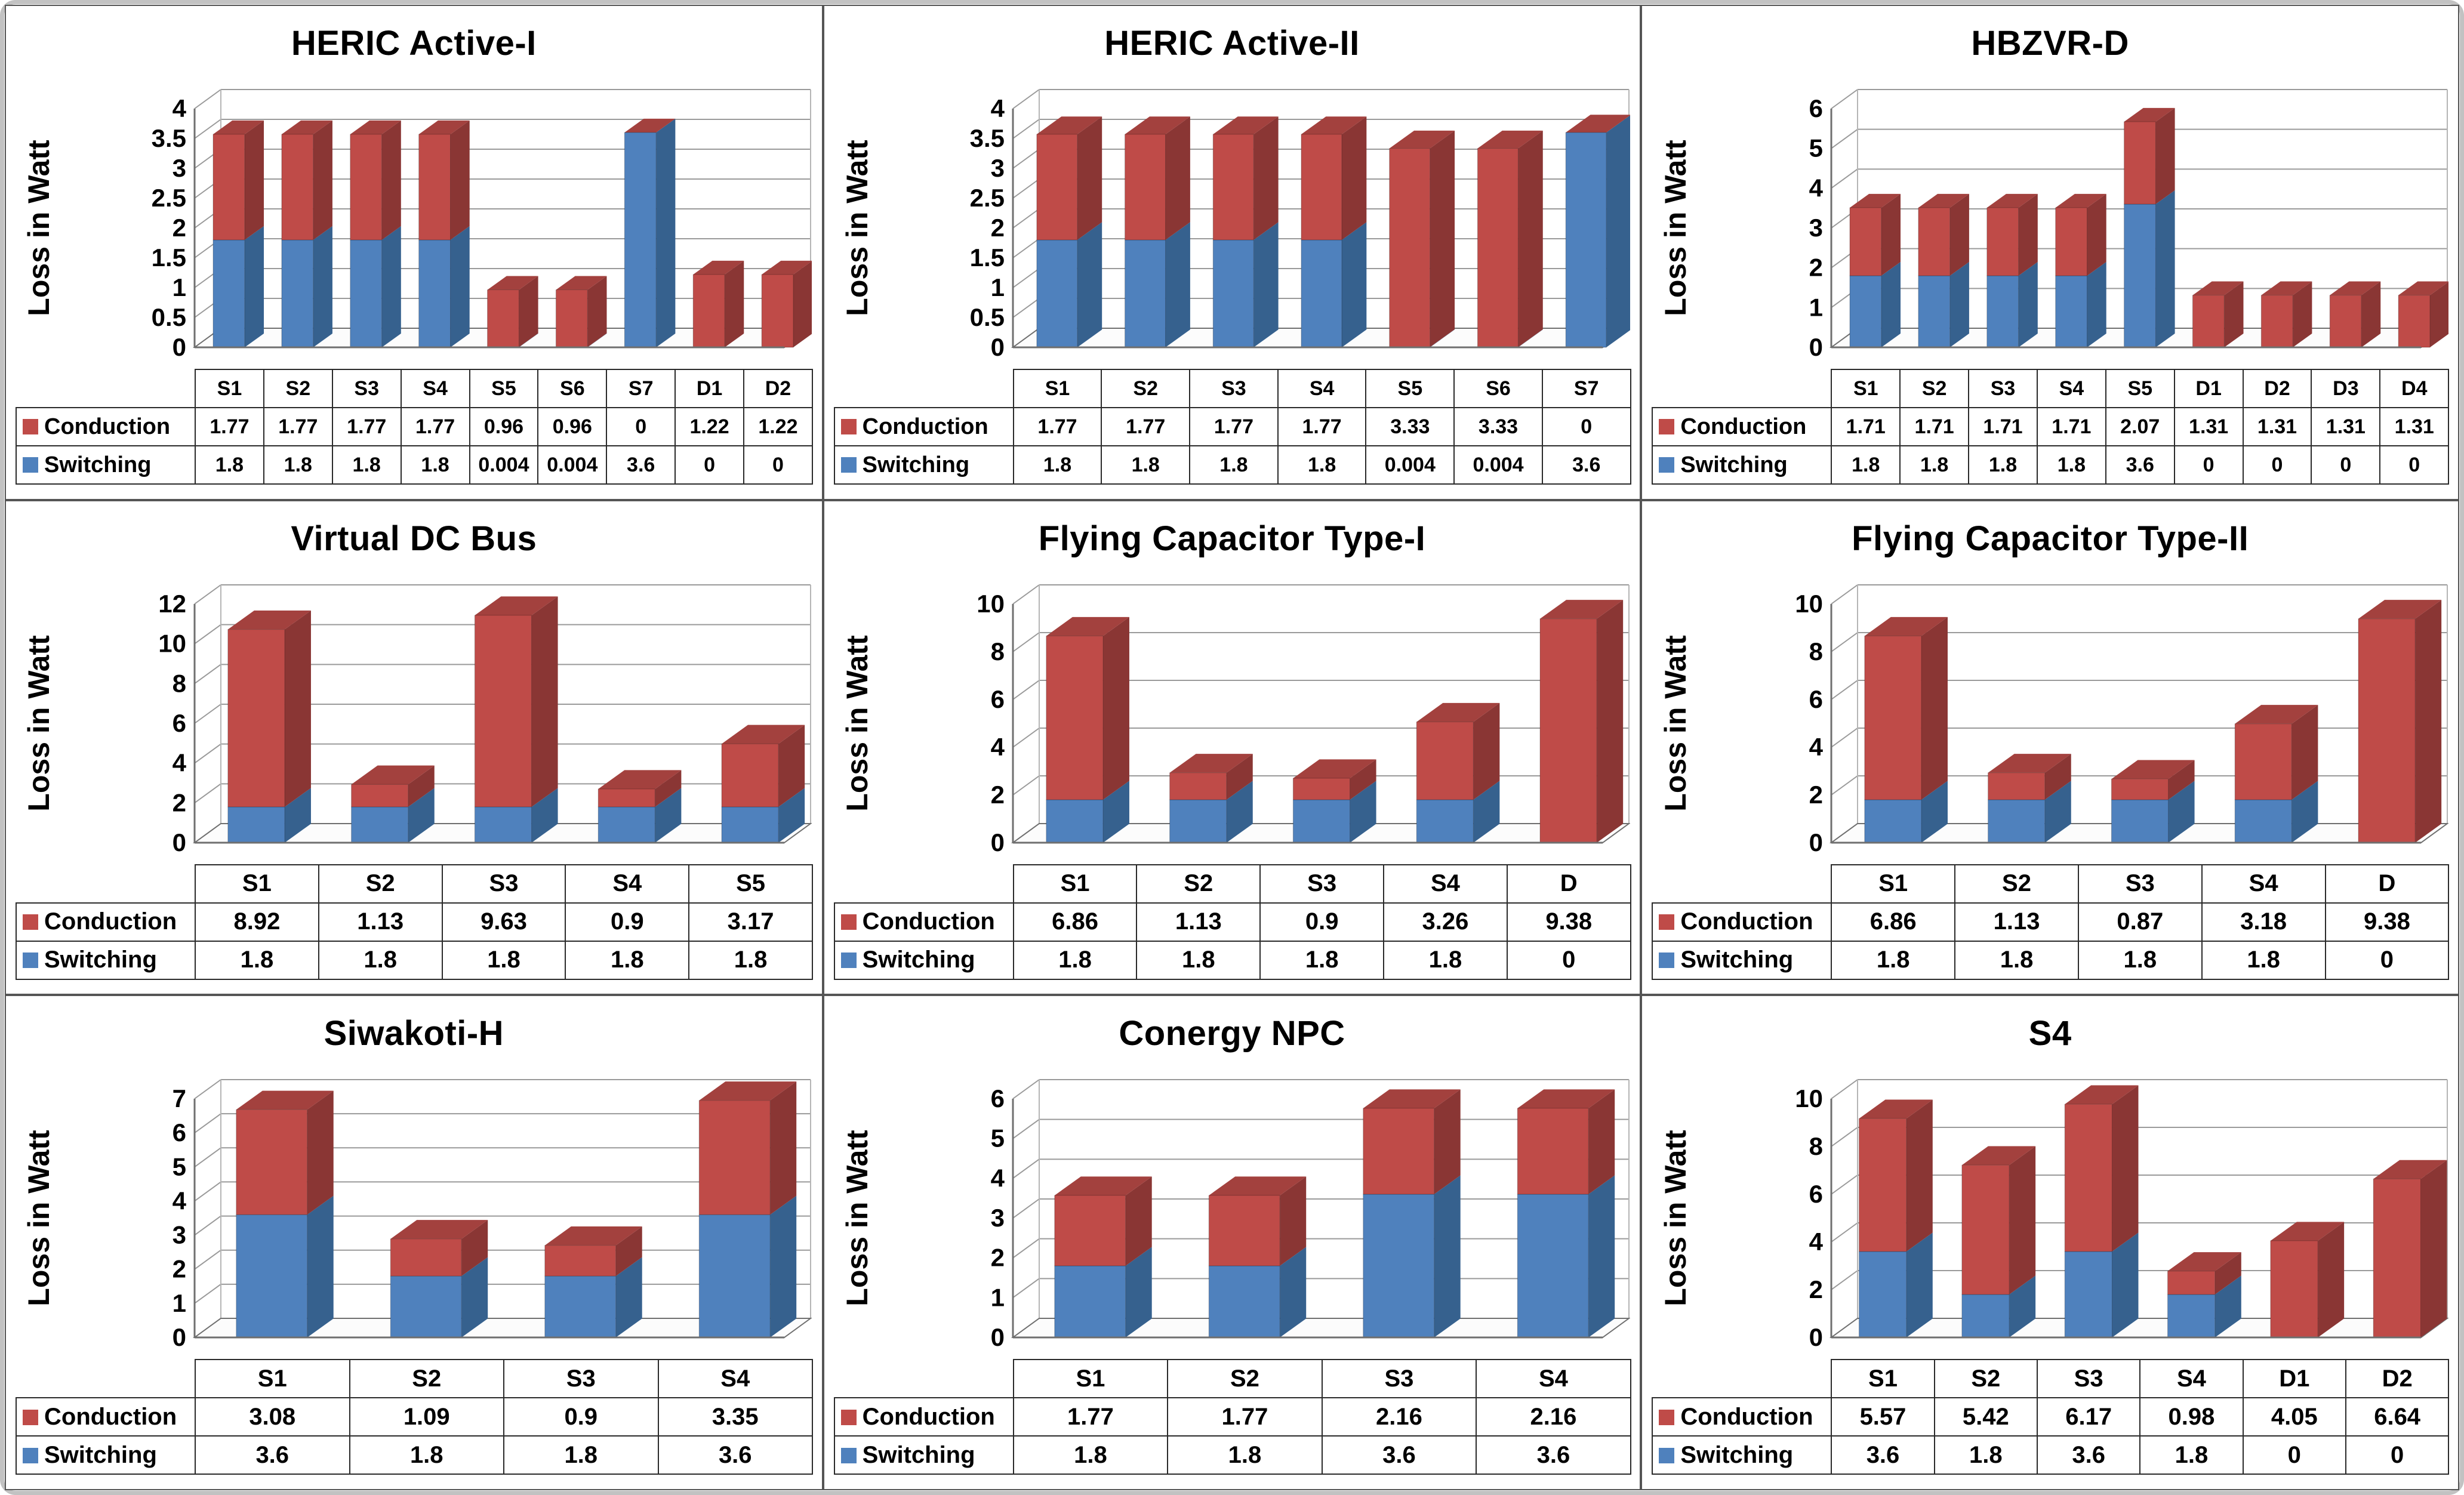 This screenshot has width=2464, height=1495. I want to click on value-cell: 0.004, so click(572, 465).